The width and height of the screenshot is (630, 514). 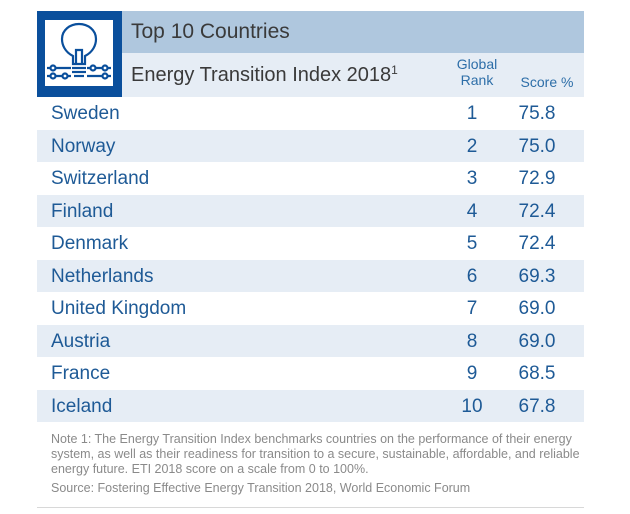 I want to click on country-cell: Norway, so click(x=83, y=146).